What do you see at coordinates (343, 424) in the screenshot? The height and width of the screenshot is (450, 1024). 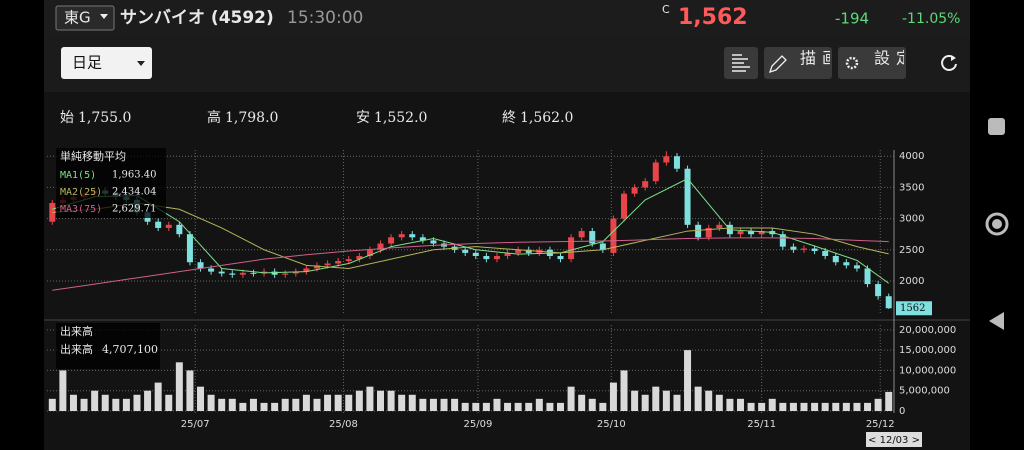 I see `x-tick-label: 25/08` at bounding box center [343, 424].